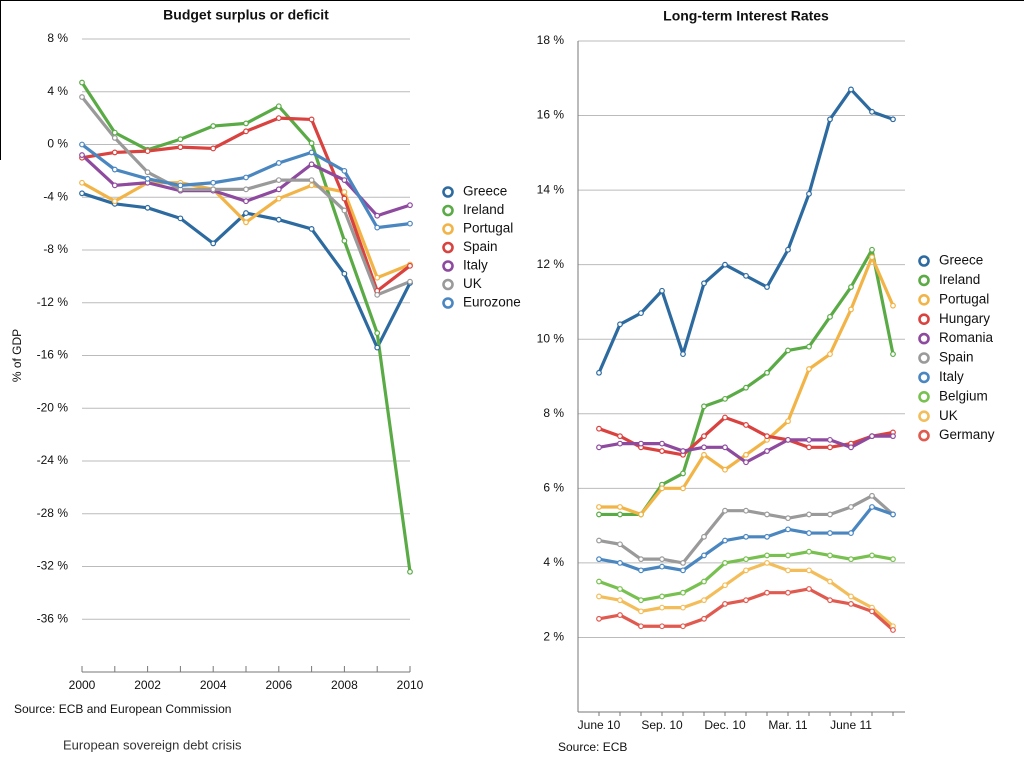 Image resolution: width=1024 pixels, height=768 pixels. What do you see at coordinates (787, 725) in the screenshot?
I see `x-tick-label: Mar. 11` at bounding box center [787, 725].